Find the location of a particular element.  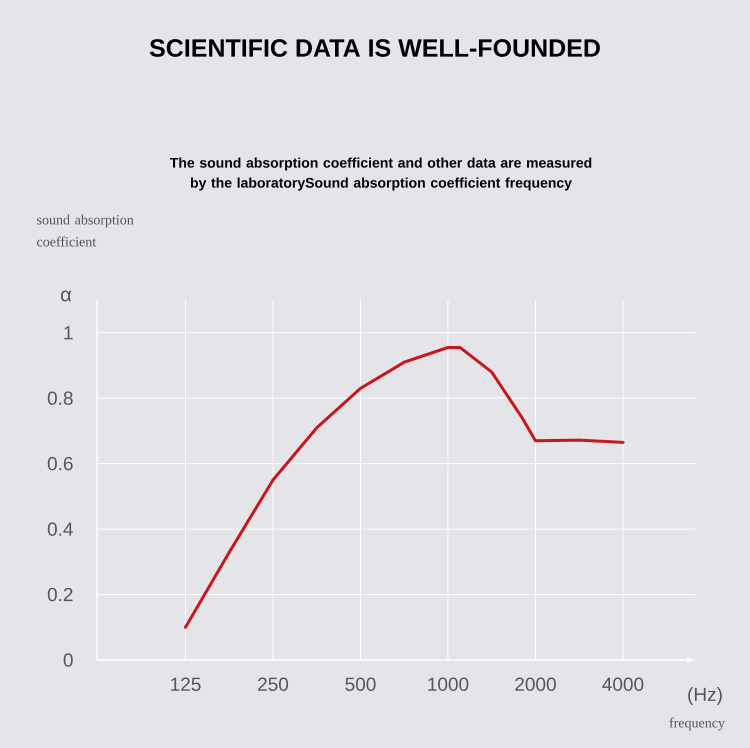

x-tick-label: 500 is located at coordinates (360, 684).